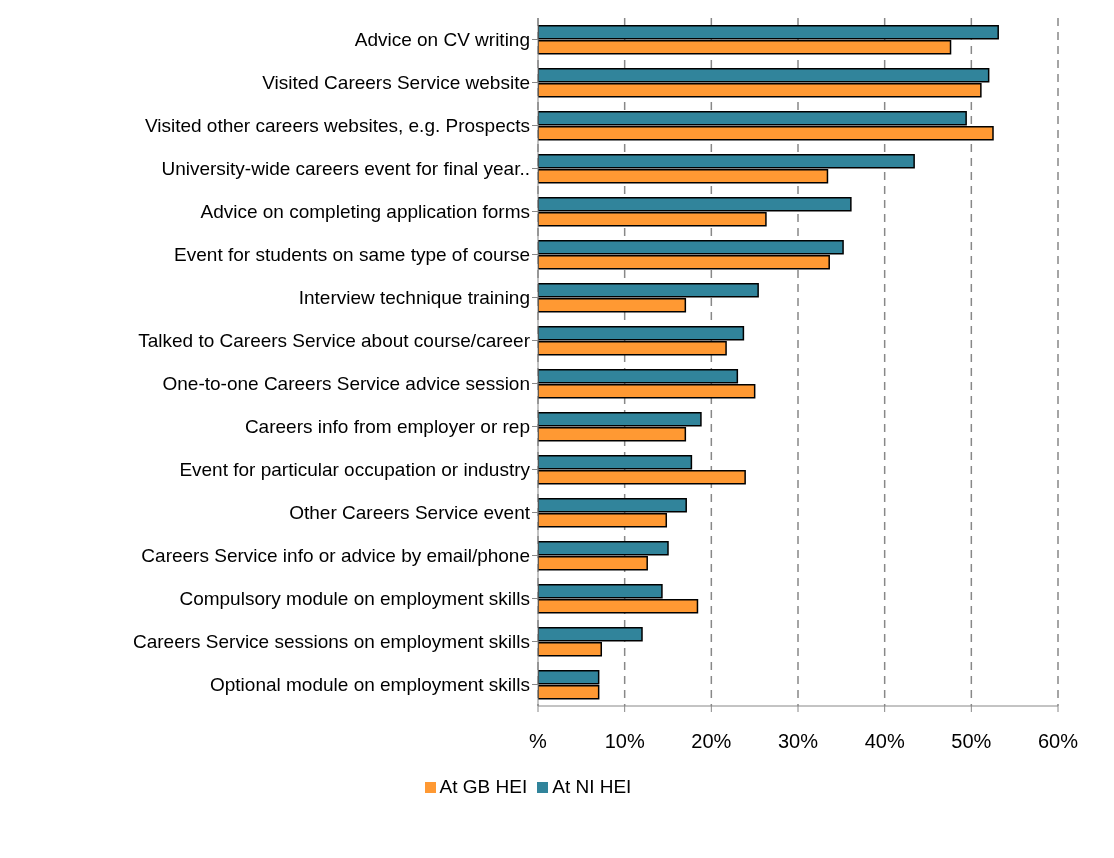  What do you see at coordinates (798, 741) in the screenshot?
I see `x-tick-label: 30%` at bounding box center [798, 741].